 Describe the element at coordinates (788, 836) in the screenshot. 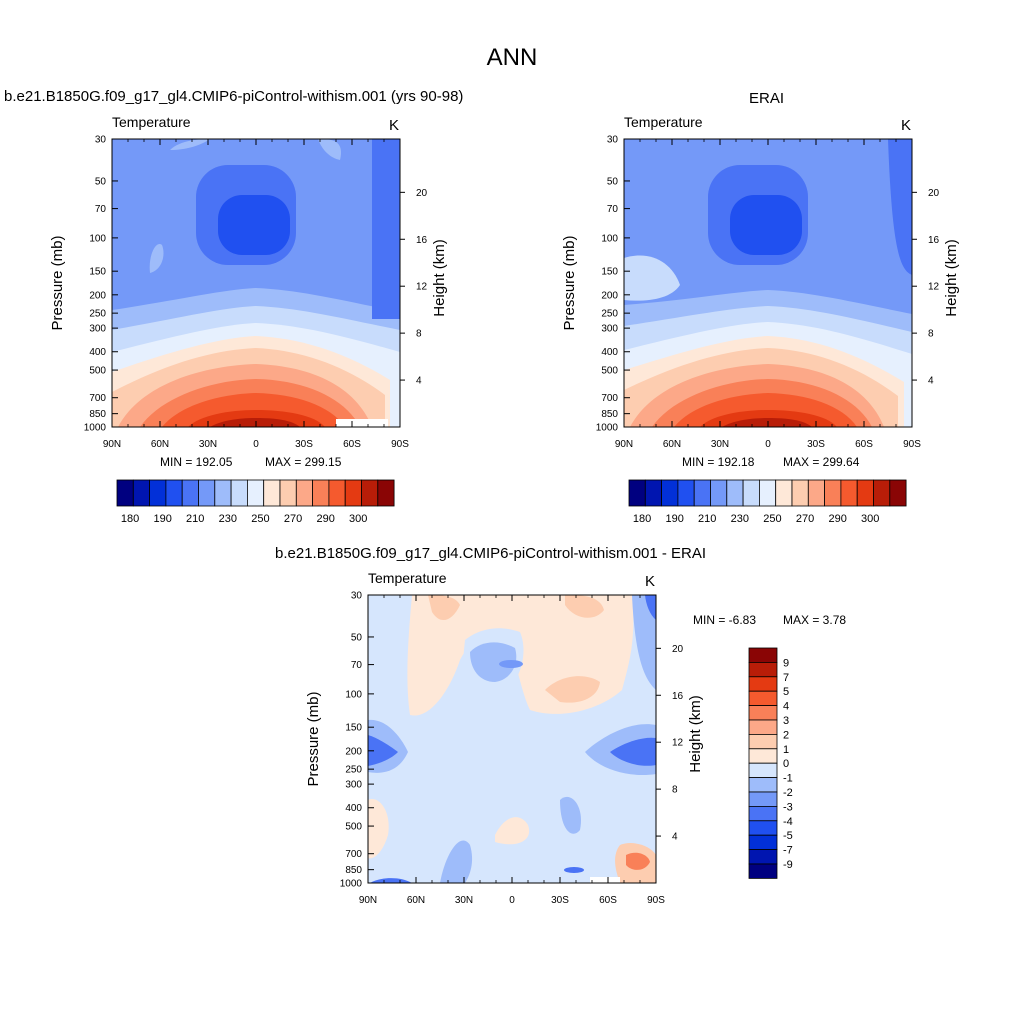

I see `colorbar-3-label: -5` at that location.